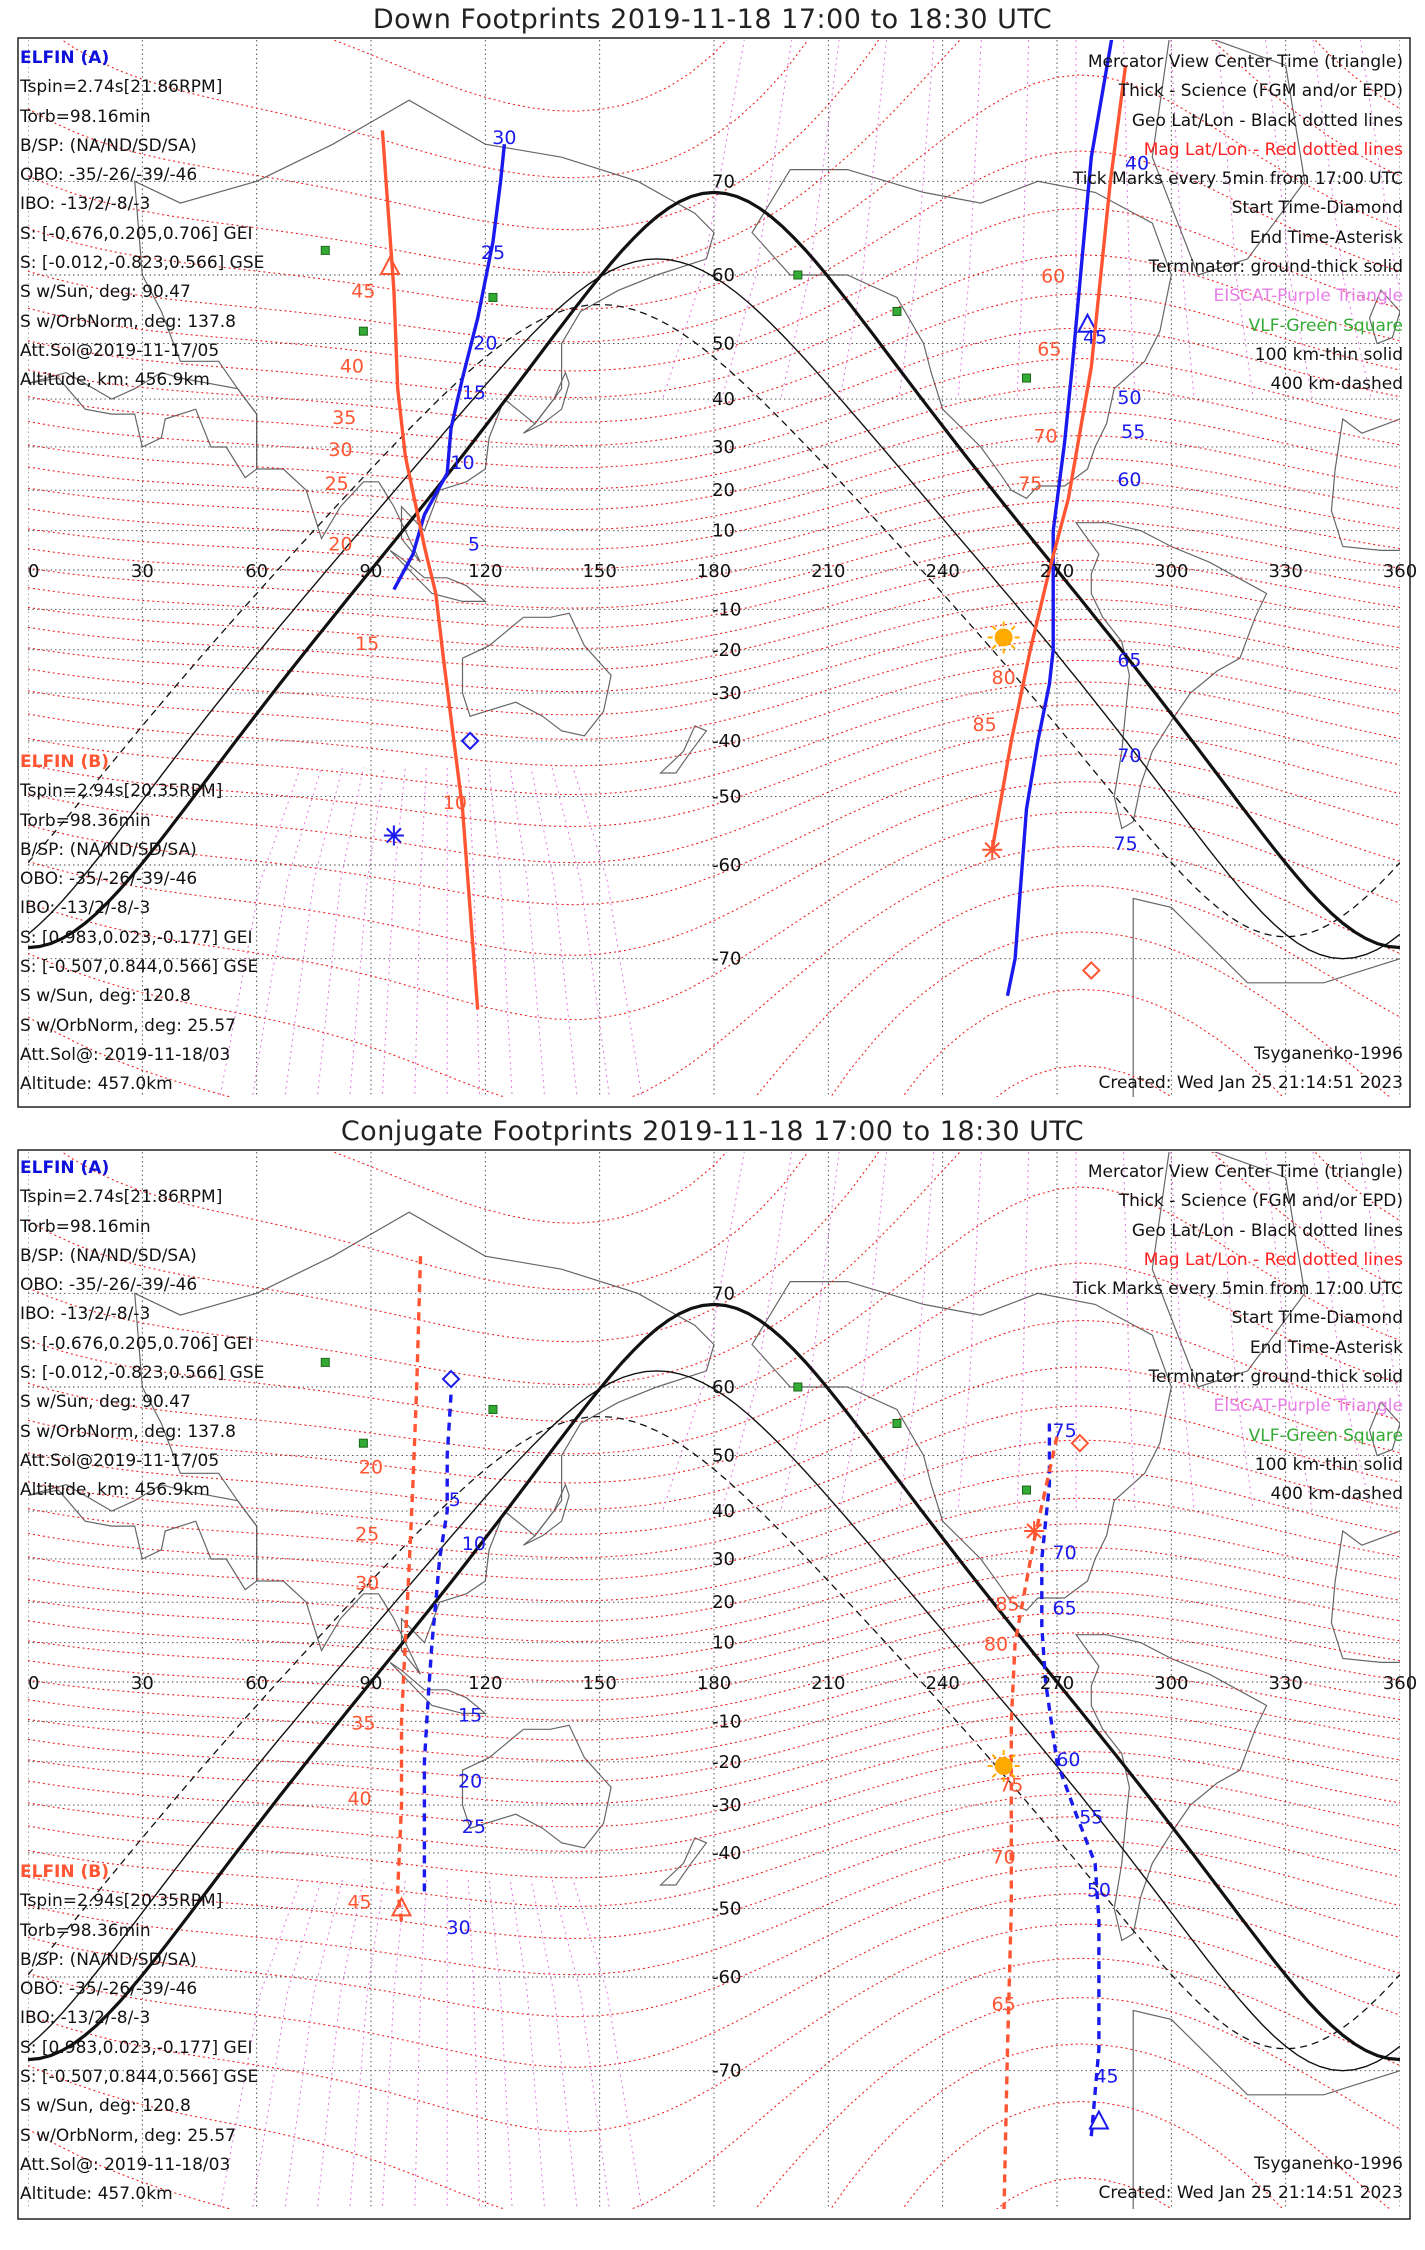 The image size is (1425, 2250). What do you see at coordinates (1057, 571) in the screenshot?
I see `lon-tick-label: 270` at bounding box center [1057, 571].